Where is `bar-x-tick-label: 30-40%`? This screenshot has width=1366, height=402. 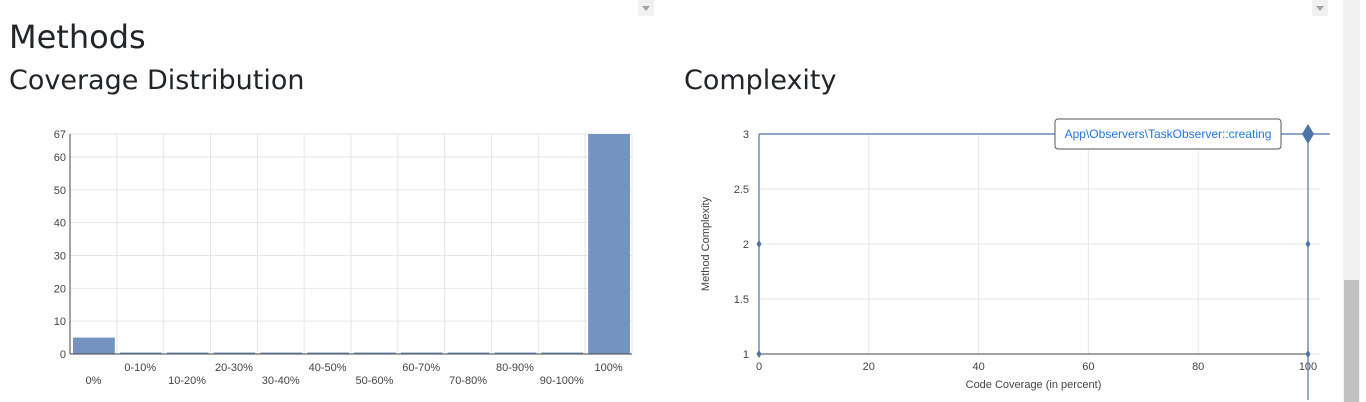
bar-x-tick-label: 30-40% is located at coordinates (281, 381).